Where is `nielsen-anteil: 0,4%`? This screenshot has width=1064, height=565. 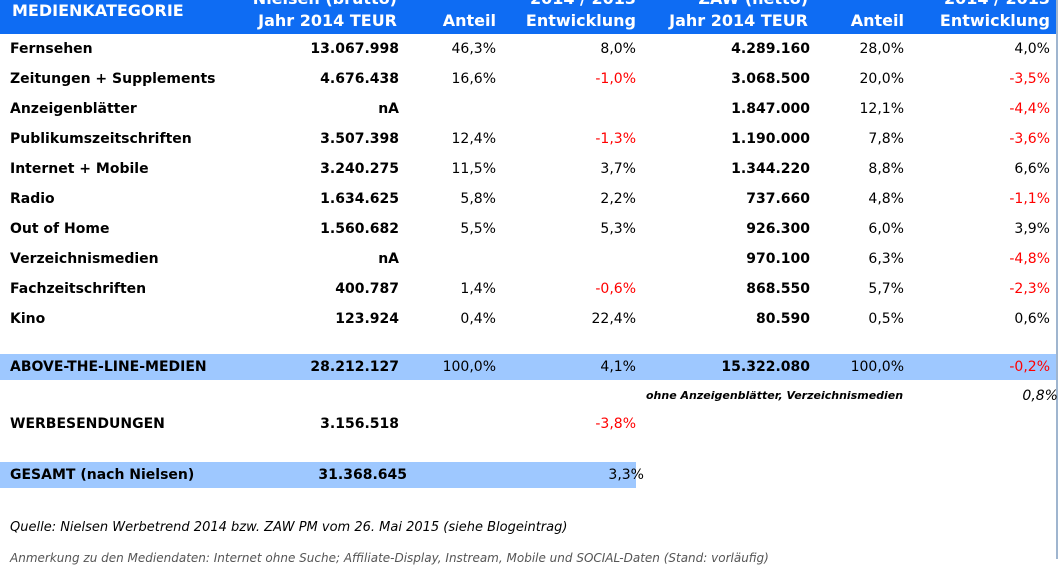 nielsen-anteil: 0,4% is located at coordinates (478, 319).